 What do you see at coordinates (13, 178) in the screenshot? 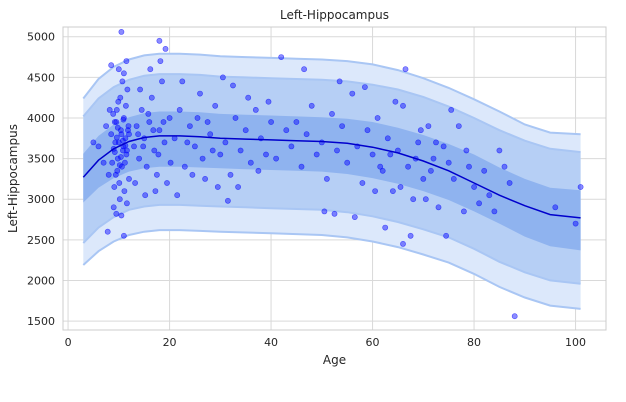
I see `y-axis-title: Left-Hippocampus` at bounding box center [13, 178].